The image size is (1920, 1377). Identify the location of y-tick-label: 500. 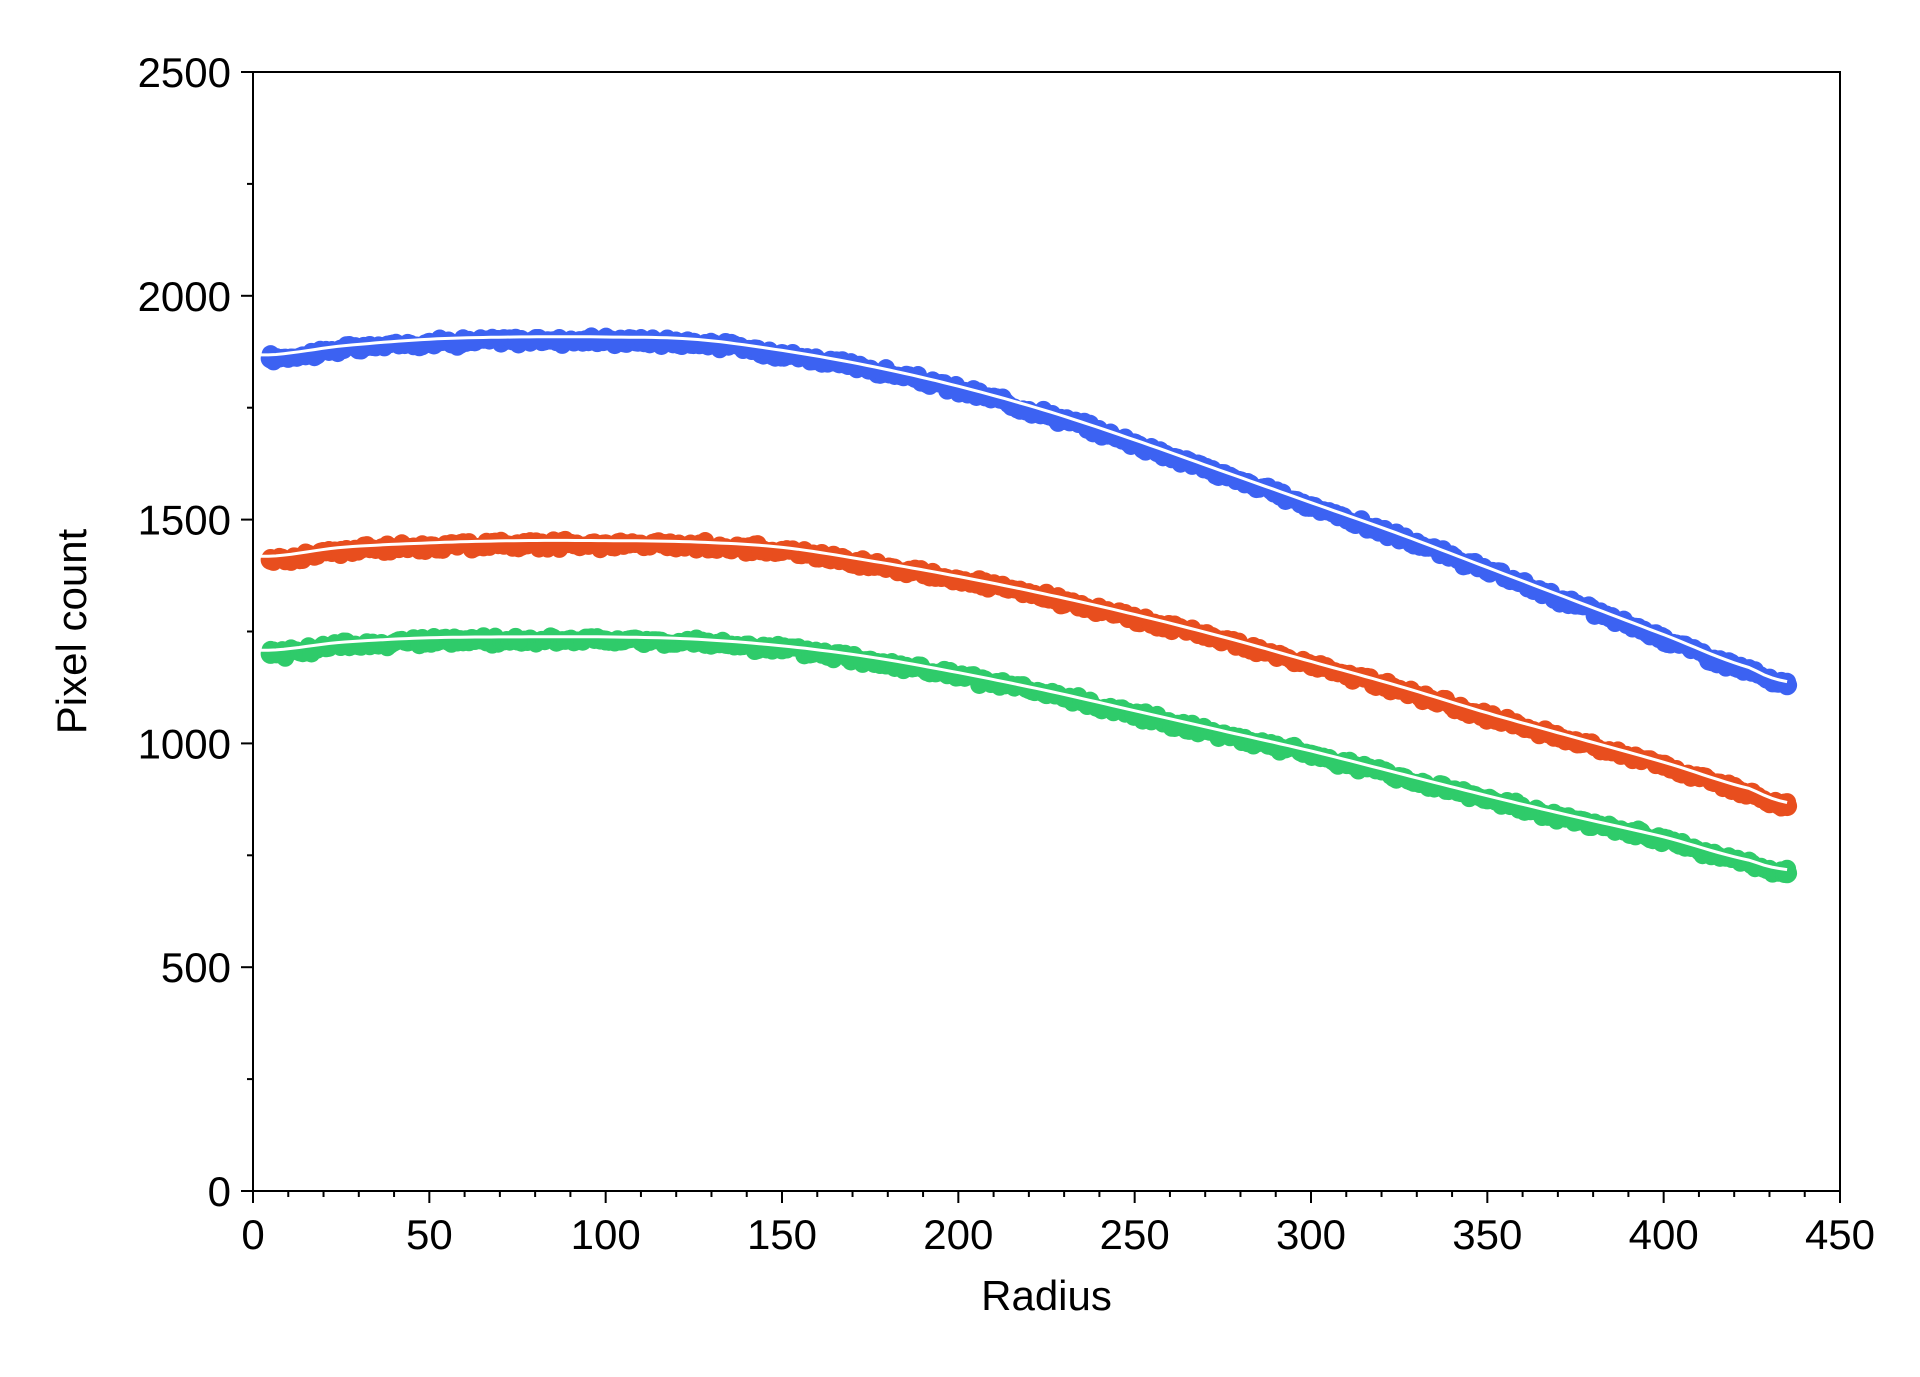
(196, 967).